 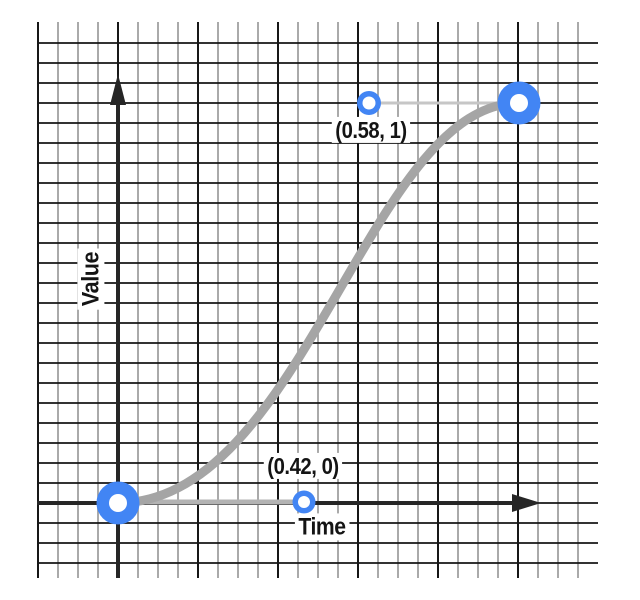 What do you see at coordinates (118, 89) in the screenshot?
I see `y-axis-arrowhead` at bounding box center [118, 89].